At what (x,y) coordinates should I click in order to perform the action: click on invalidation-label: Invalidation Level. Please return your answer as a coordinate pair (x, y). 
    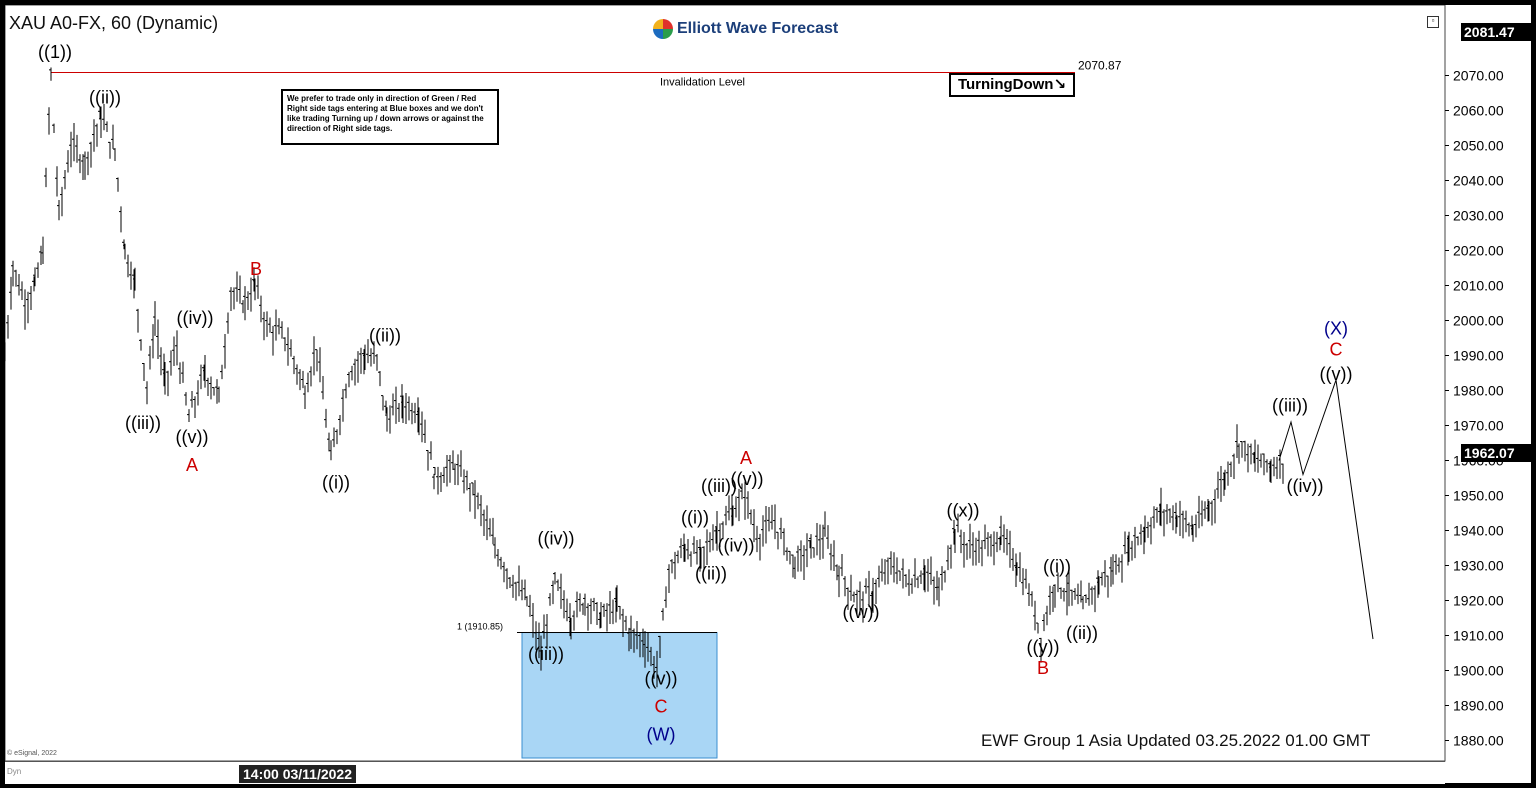
    Looking at the image, I should click on (702, 82).